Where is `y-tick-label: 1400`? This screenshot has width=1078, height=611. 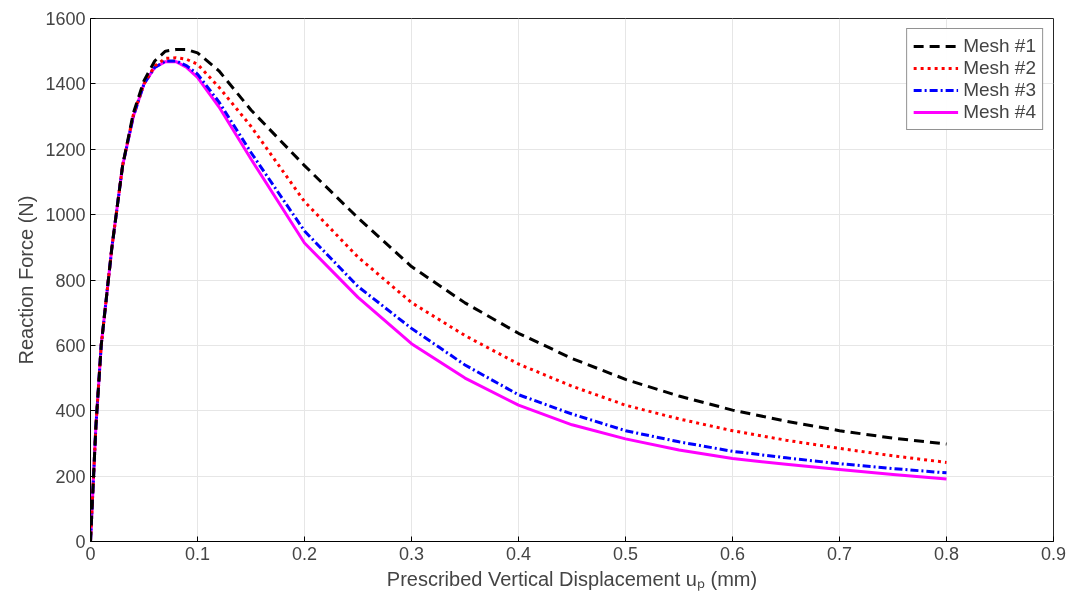
y-tick-label: 1400 is located at coordinates (65, 84).